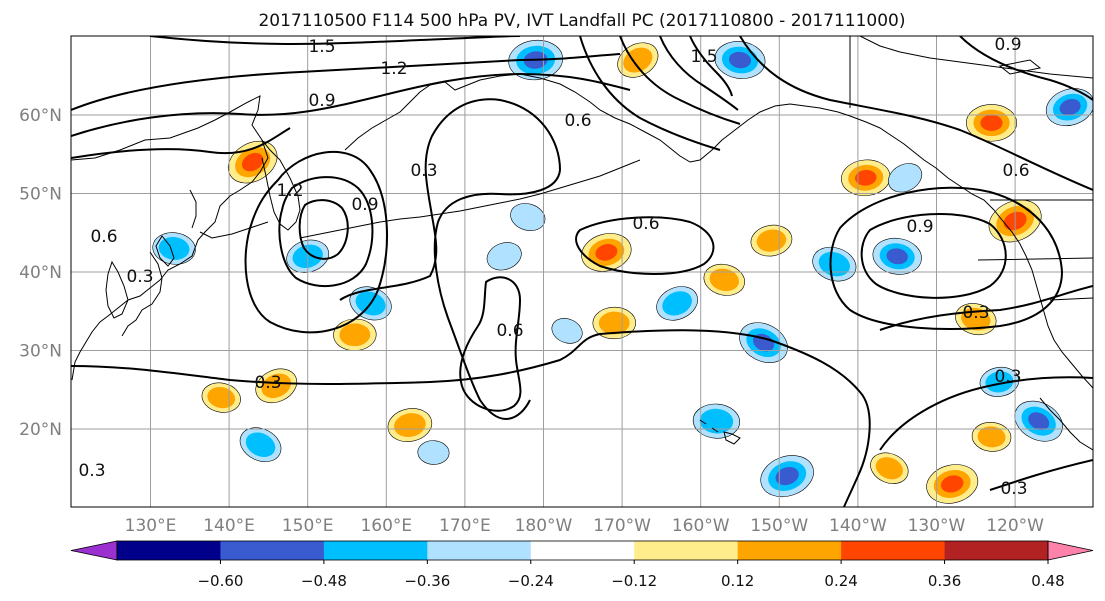 The width and height of the screenshot is (1105, 601). What do you see at coordinates (346, 82) in the screenshot?
I see `contour-pv-1-2-north` at bounding box center [346, 82].